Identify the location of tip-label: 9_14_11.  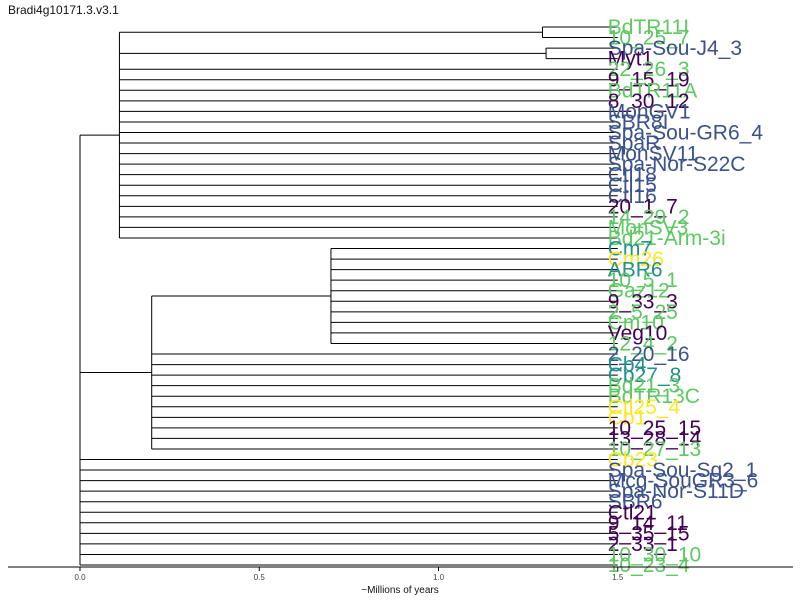
(648, 523).